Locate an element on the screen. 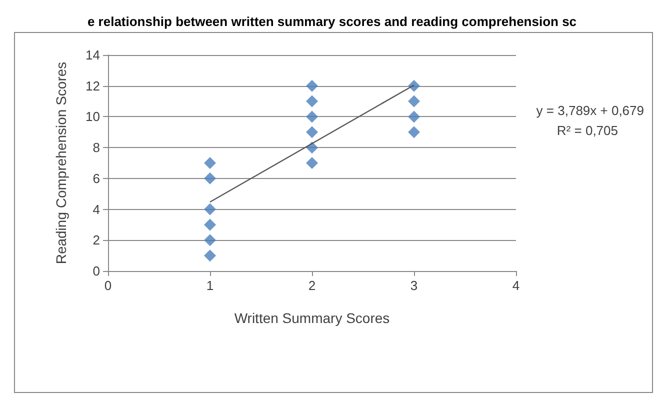 This screenshot has width=664, height=401. x-tick-label: 1 is located at coordinates (210, 285).